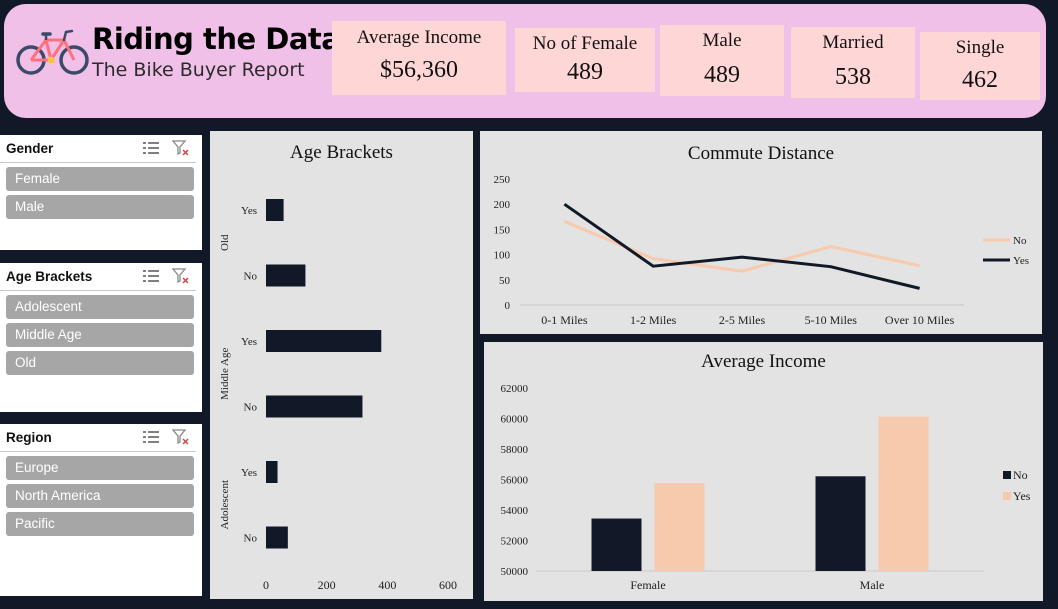 The image size is (1058, 609). What do you see at coordinates (225, 504) in the screenshot?
I see `group-label: Adolescent` at bounding box center [225, 504].